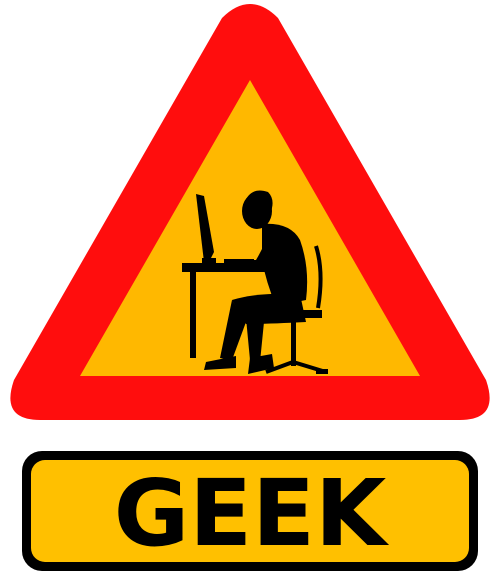 This screenshot has width=500, height=579. Describe the element at coordinates (205, 228) in the screenshot. I see `monitor-shape` at that location.